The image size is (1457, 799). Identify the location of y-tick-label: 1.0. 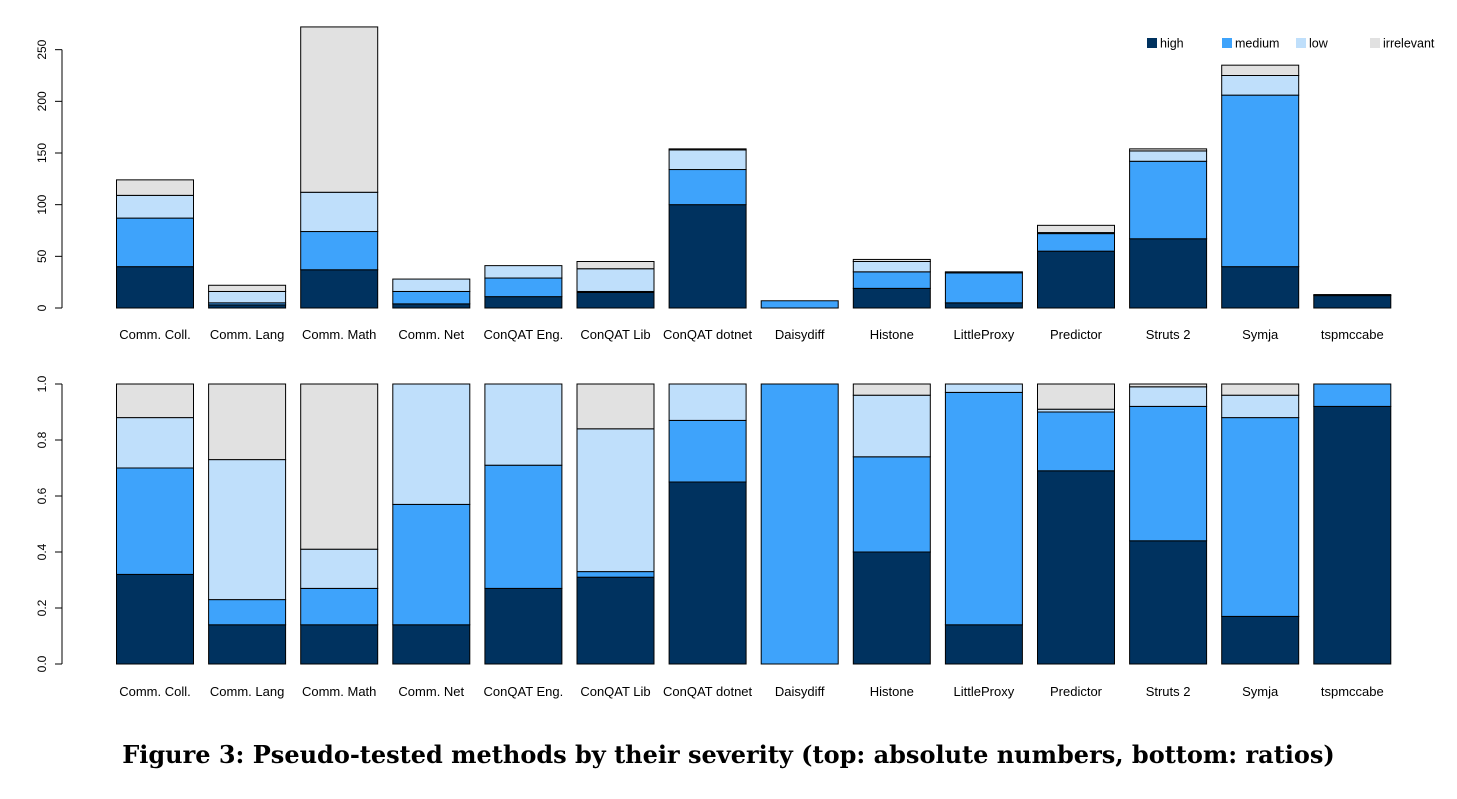
(42, 383).